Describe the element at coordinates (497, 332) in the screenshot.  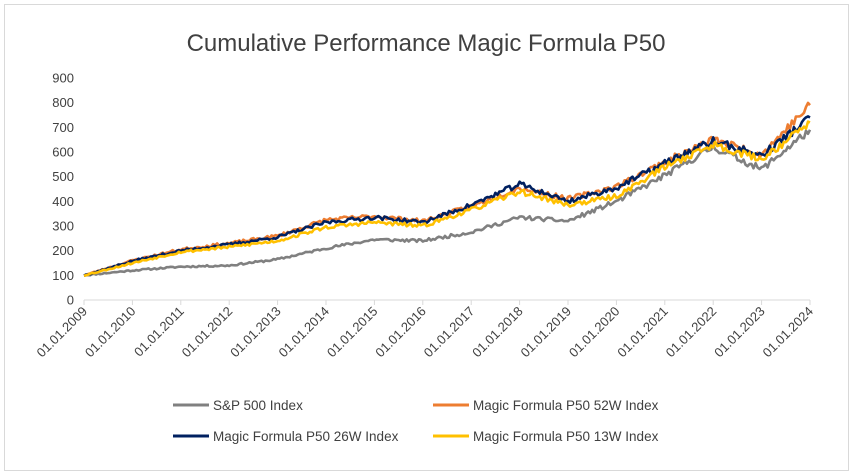
I see `x-tick-label: 01.01.2018` at that location.